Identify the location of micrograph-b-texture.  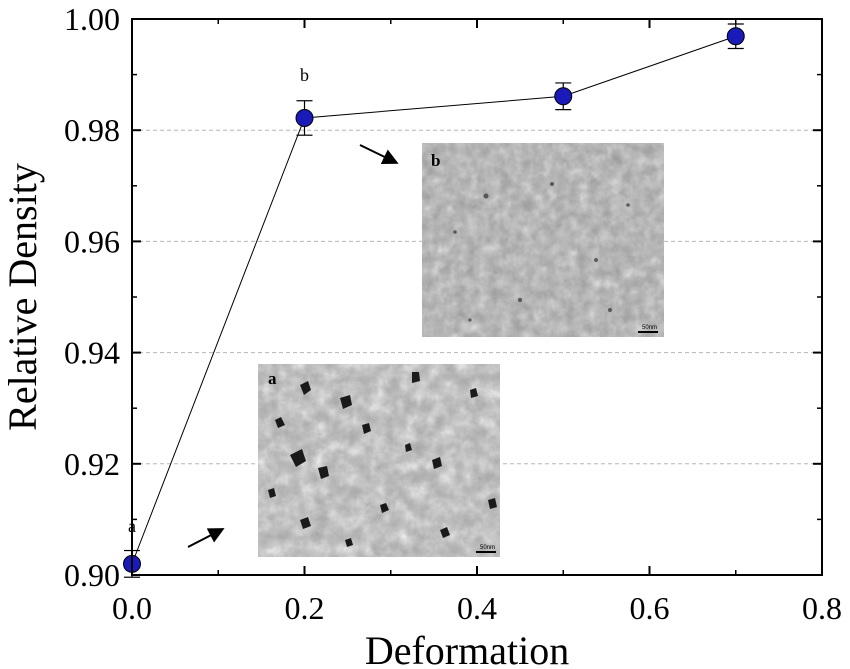
(543, 240).